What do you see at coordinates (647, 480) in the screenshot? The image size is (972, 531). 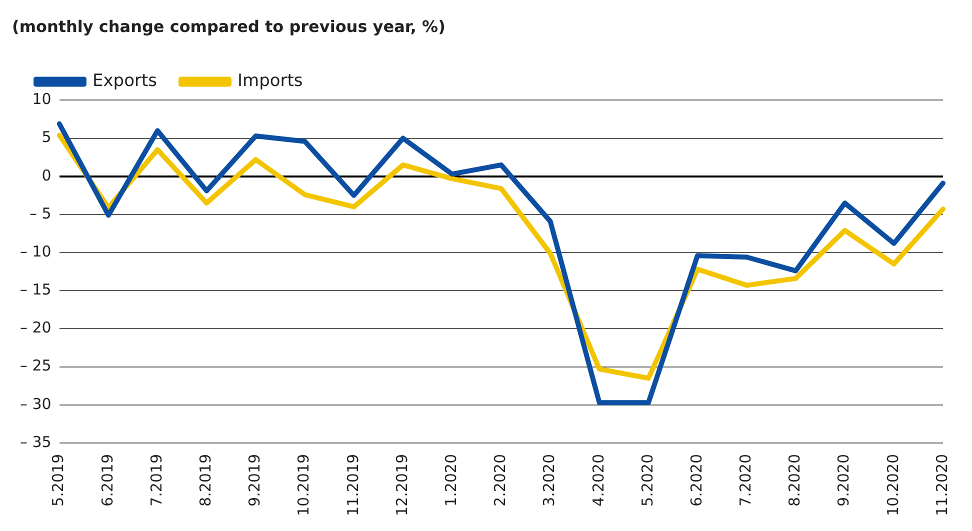 I see `x-tick-label: 5.2020` at bounding box center [647, 480].